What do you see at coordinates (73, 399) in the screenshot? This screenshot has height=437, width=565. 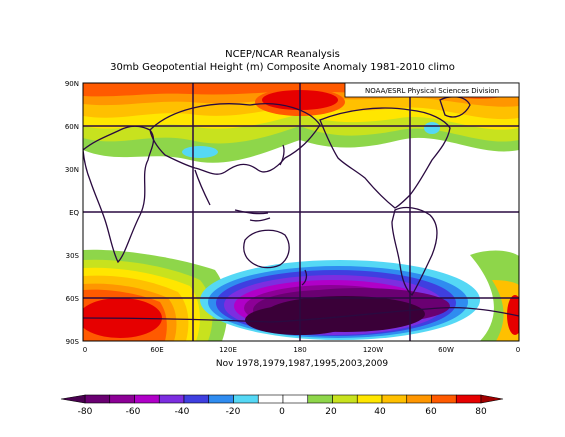 I see `colorbar-min-arrow` at bounding box center [73, 399].